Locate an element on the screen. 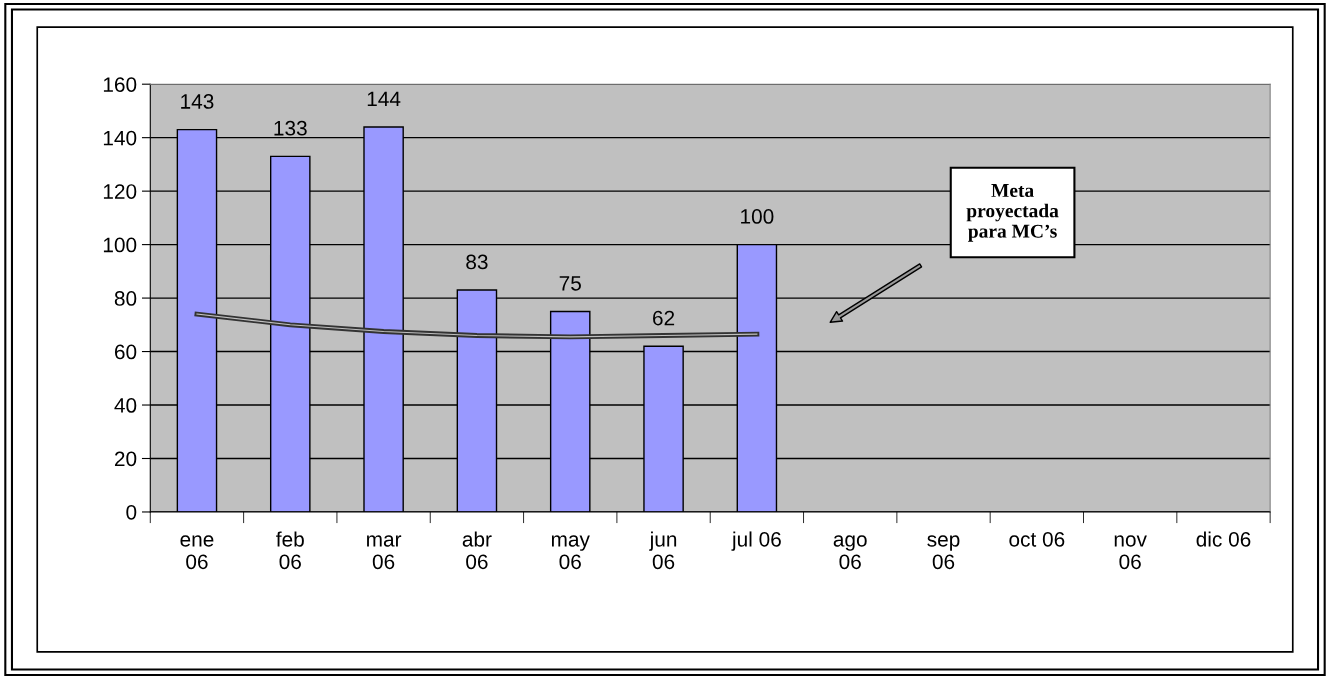 This screenshot has height=679, width=1330. x-tick-label: sep 06 is located at coordinates (943, 552).